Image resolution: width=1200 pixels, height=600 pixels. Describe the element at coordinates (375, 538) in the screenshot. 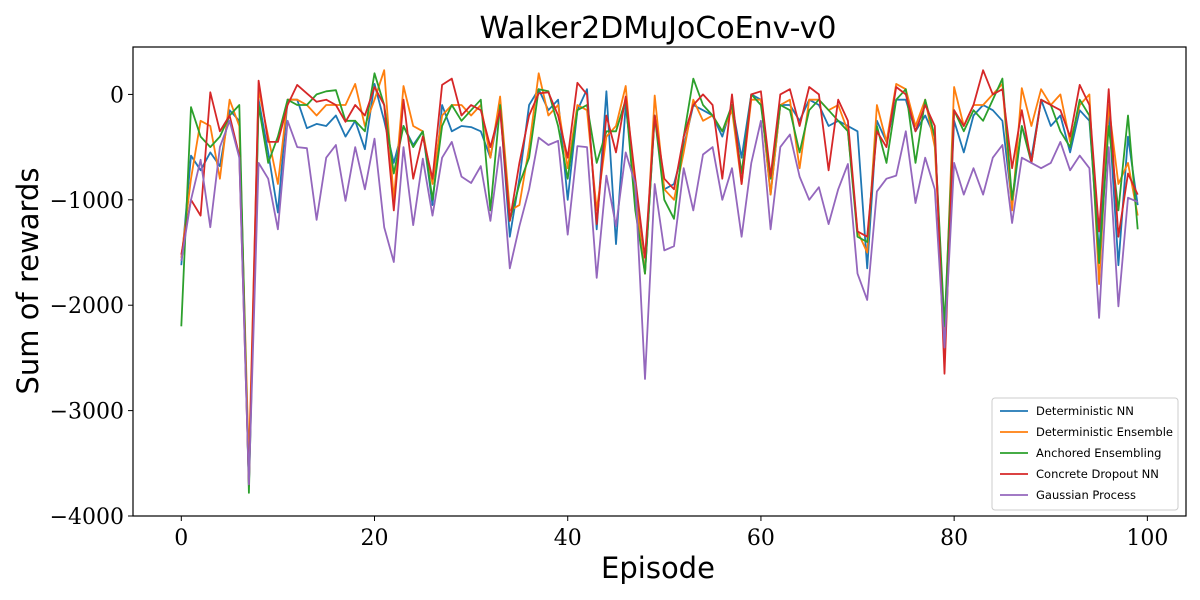

I see `x-tick-label: 20` at that location.